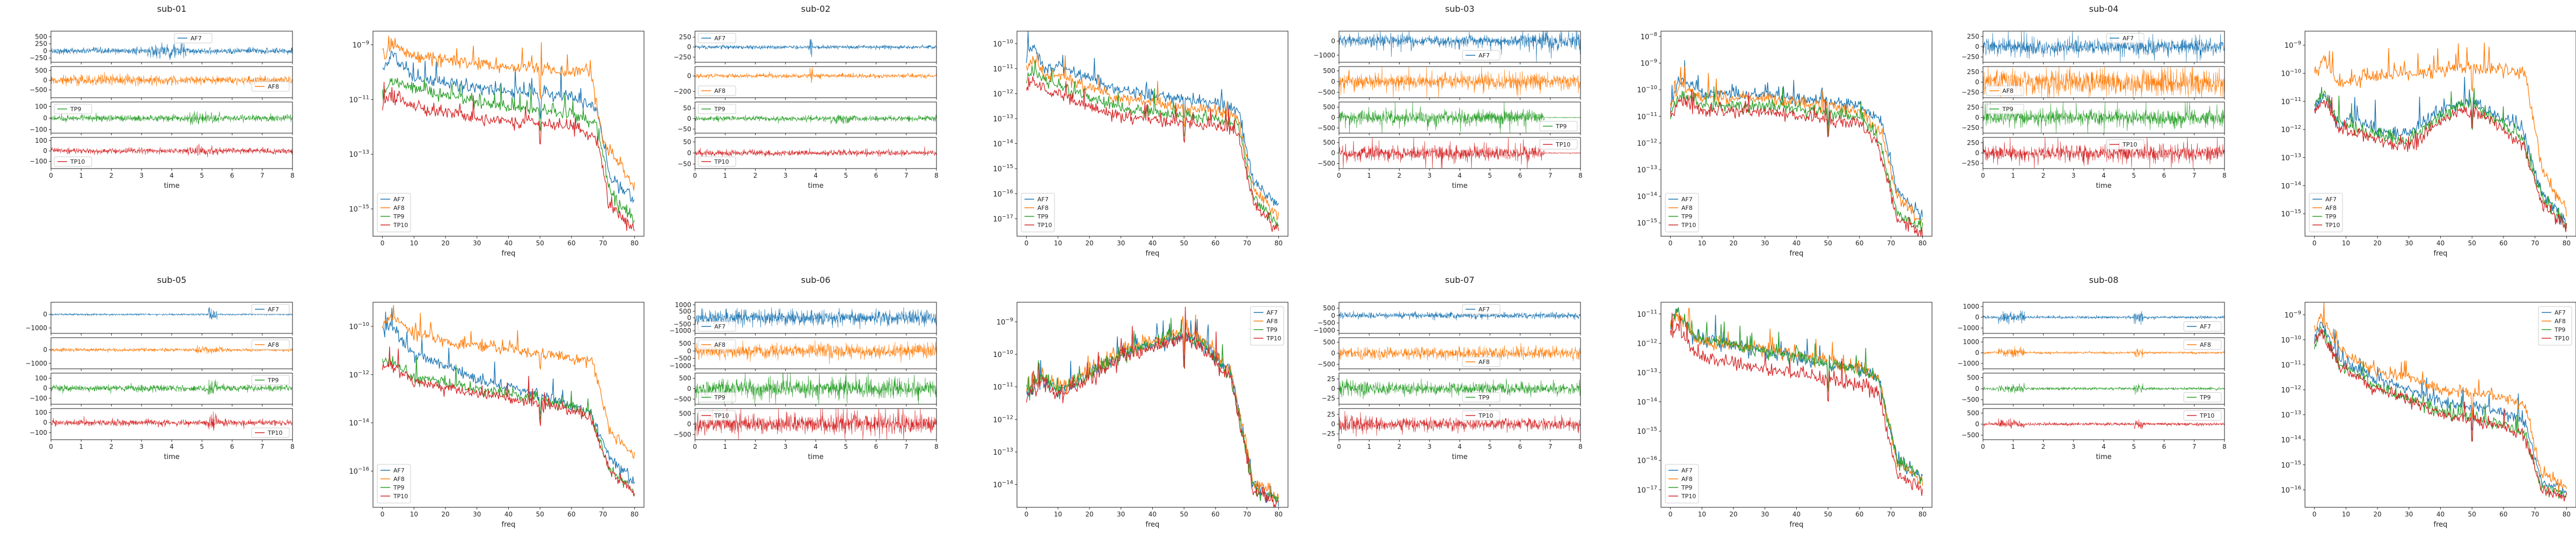  Describe the element at coordinates (682, 91) in the screenshot. I see `y-tick-label: −200` at that location.